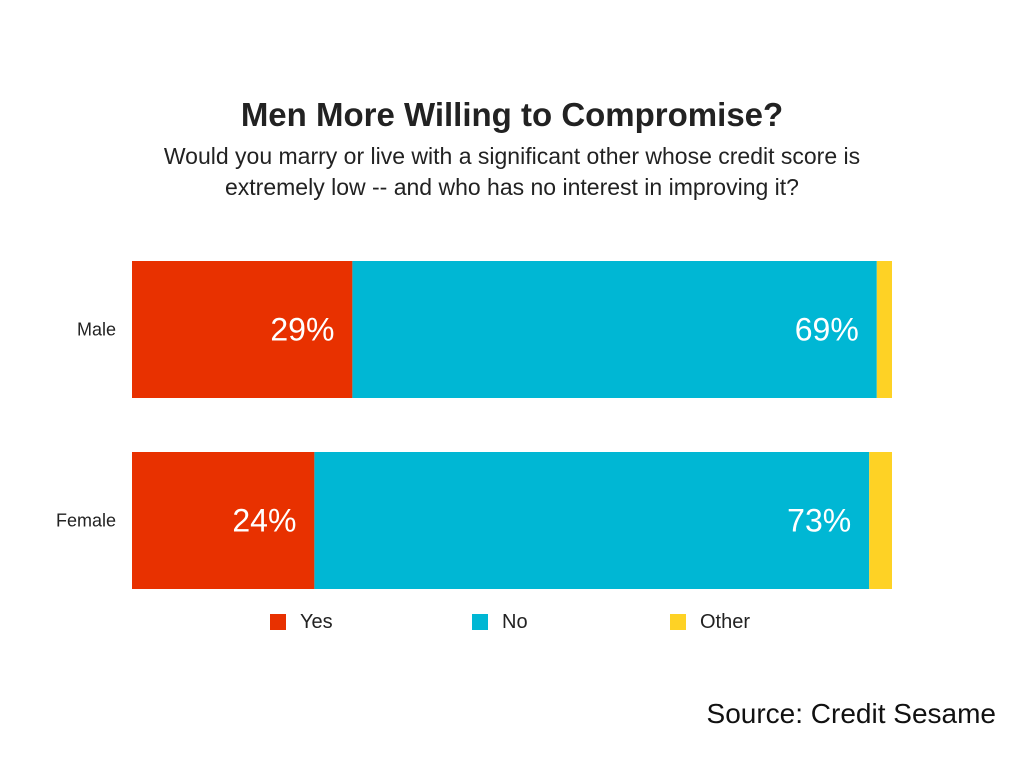  What do you see at coordinates (592, 520) in the screenshot?
I see `bar-female-no` at bounding box center [592, 520].